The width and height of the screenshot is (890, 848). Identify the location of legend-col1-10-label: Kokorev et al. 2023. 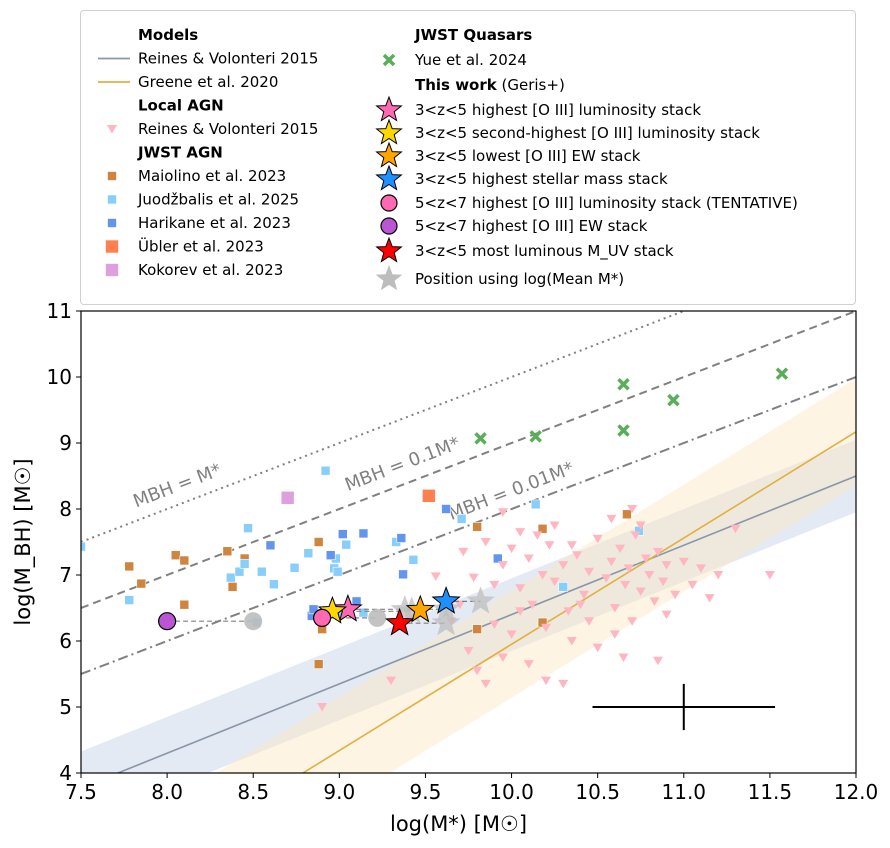
(210, 270).